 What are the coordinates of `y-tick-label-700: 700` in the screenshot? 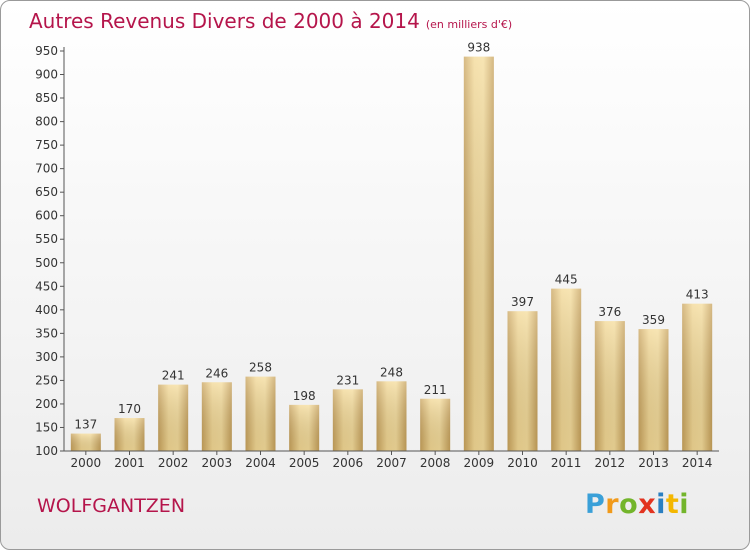 It's located at (46, 169).